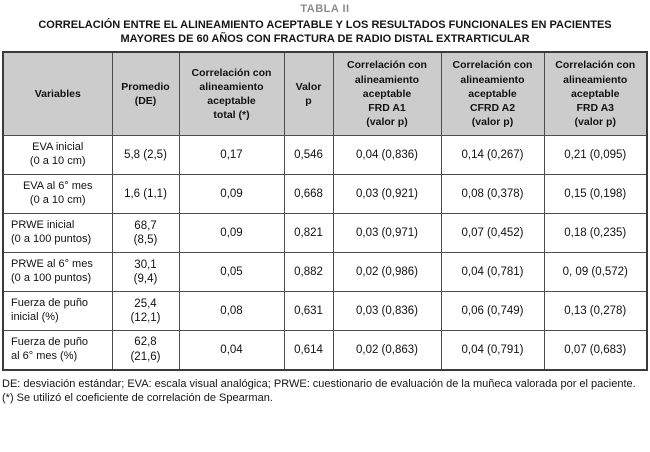 The width and height of the screenshot is (650, 452). Describe the element at coordinates (145, 94) in the screenshot. I see `header-promedio-de: Promedio (DE)` at that location.